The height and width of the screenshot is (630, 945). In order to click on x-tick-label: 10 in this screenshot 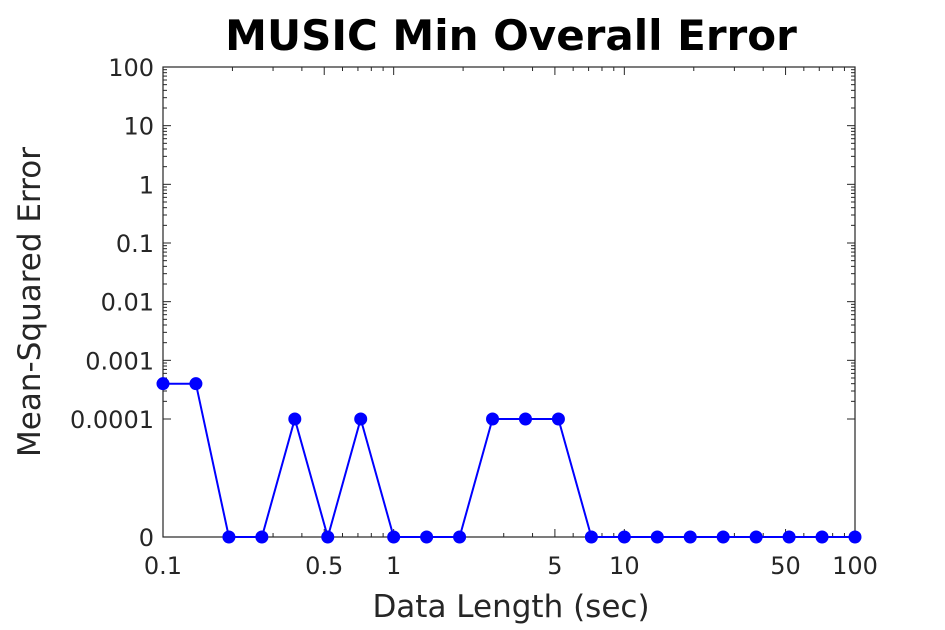, I will do `click(624, 566)`.